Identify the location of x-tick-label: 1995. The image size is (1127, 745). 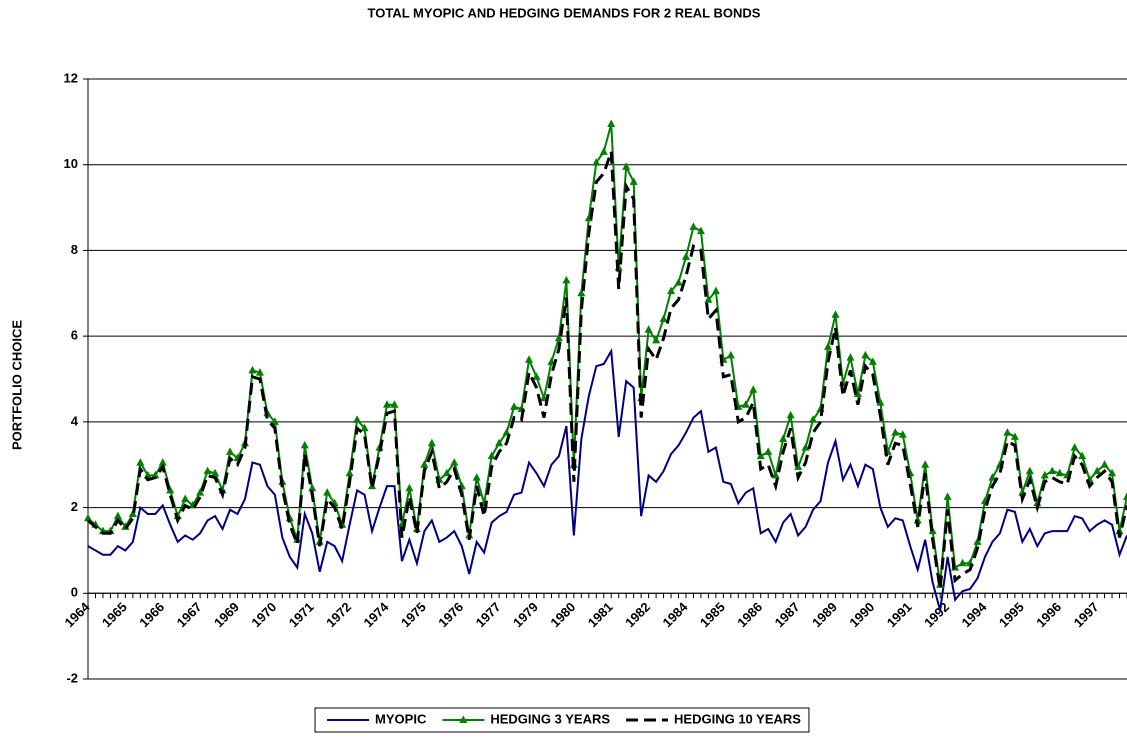
(1011, 614).